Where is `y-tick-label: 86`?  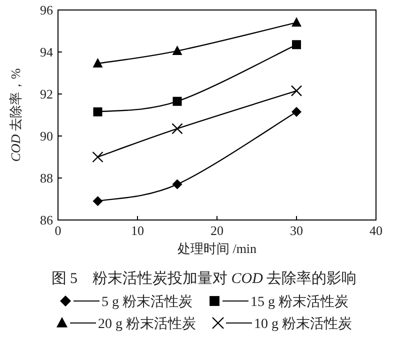 y-tick-label: 86 is located at coordinates (47, 220).